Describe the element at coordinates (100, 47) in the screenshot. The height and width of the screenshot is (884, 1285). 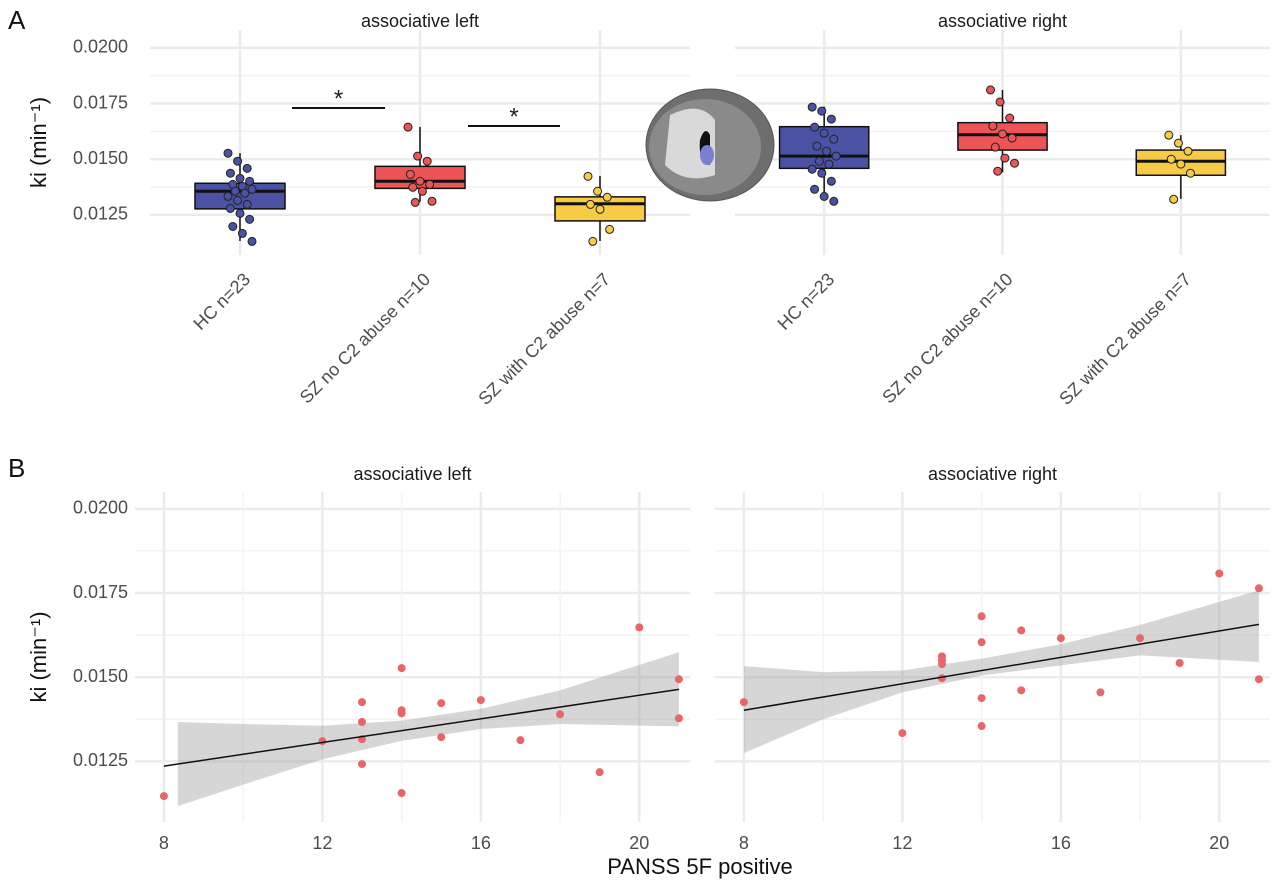
I see `y-tick-label: 0.0200` at that location.